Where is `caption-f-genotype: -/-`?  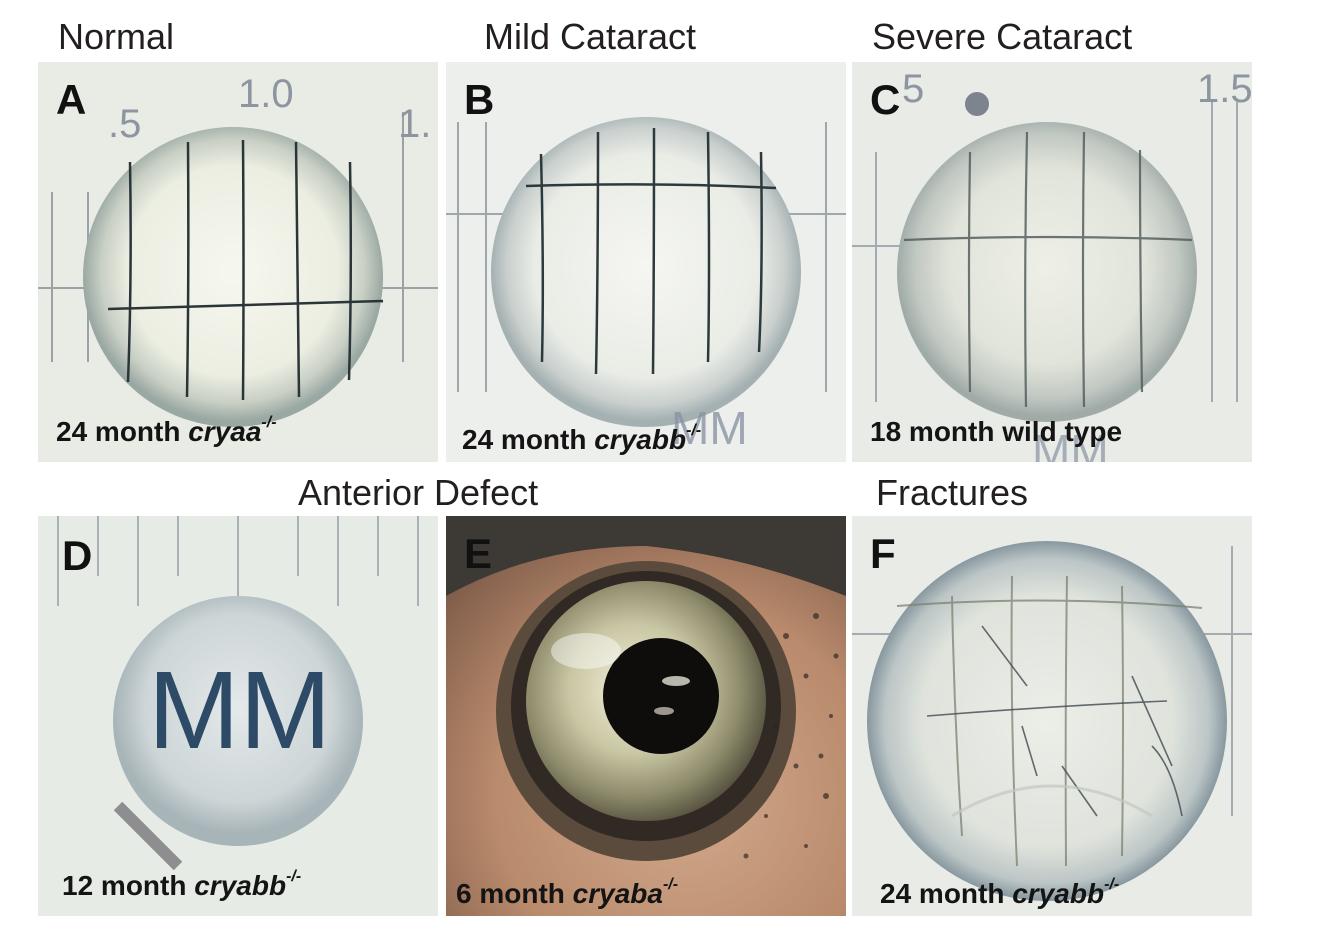 caption-f-genotype: -/- is located at coordinates (1112, 884).